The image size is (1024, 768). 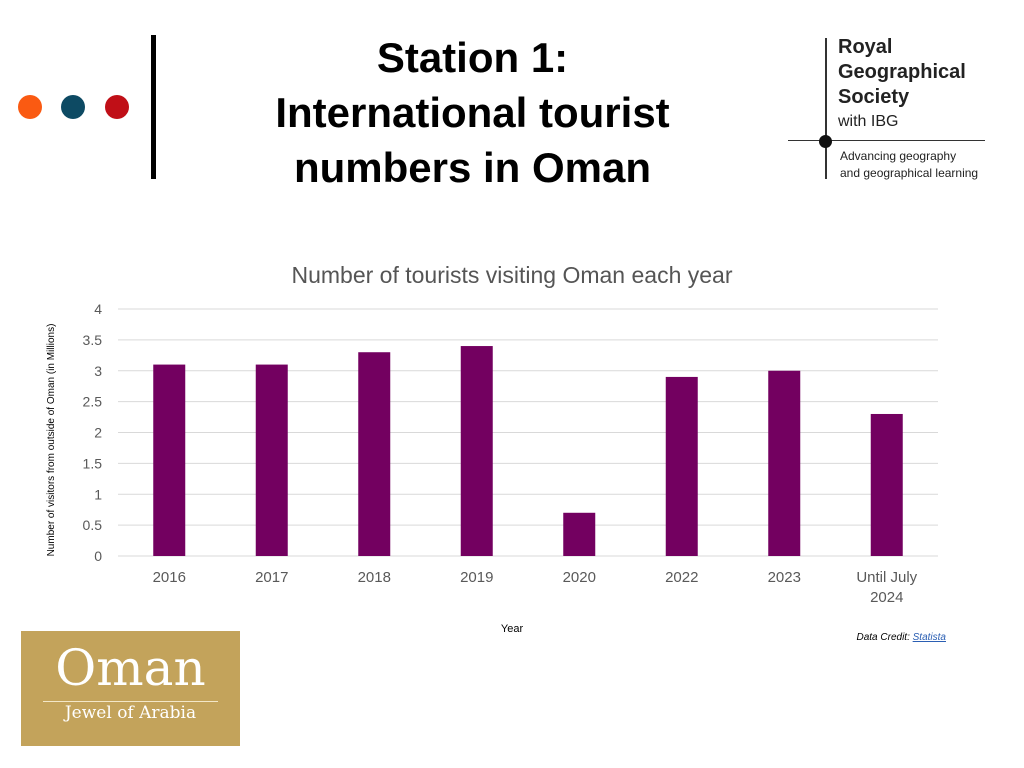 I want to click on x-tick-label: 2023, so click(x=784, y=577).